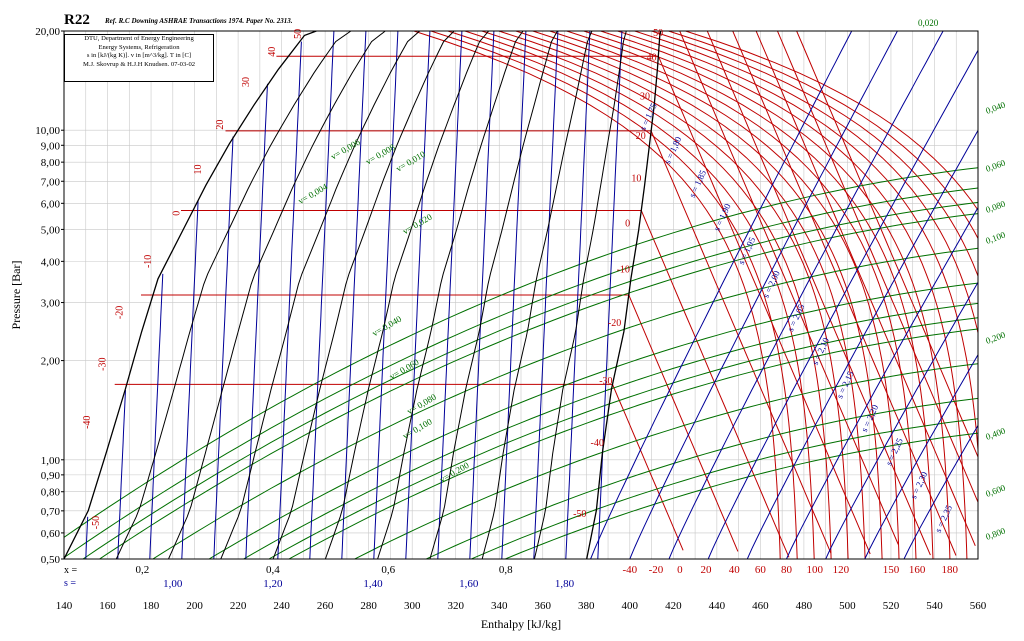  Describe the element at coordinates (51, 182) in the screenshot. I see `y-tick-label: 7,00` at that location.